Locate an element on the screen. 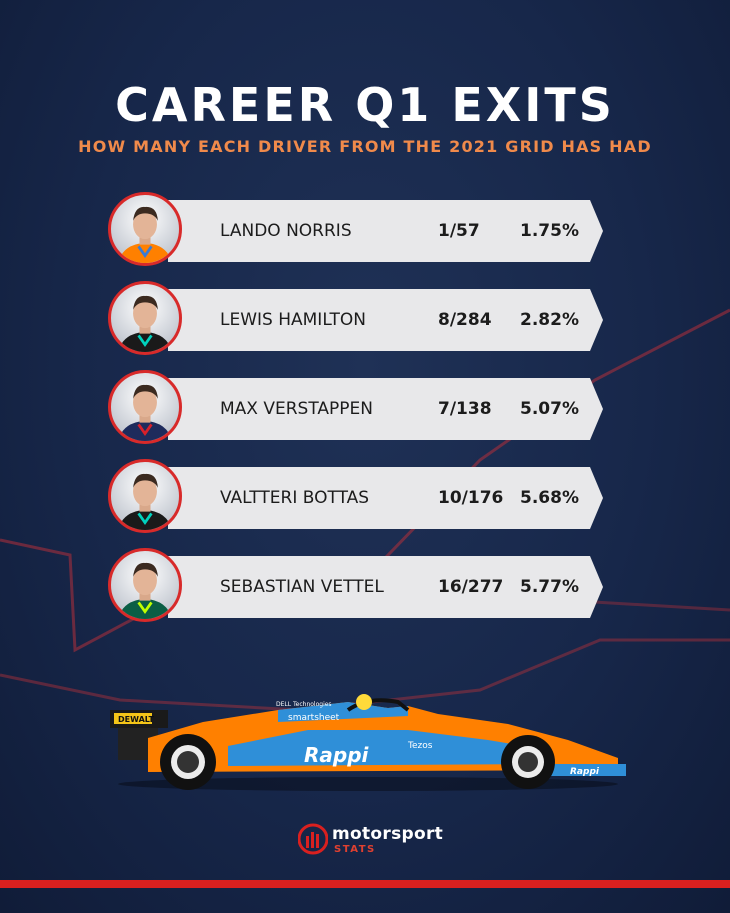  q1-exit-ratio: 10/176 is located at coordinates (471, 498).